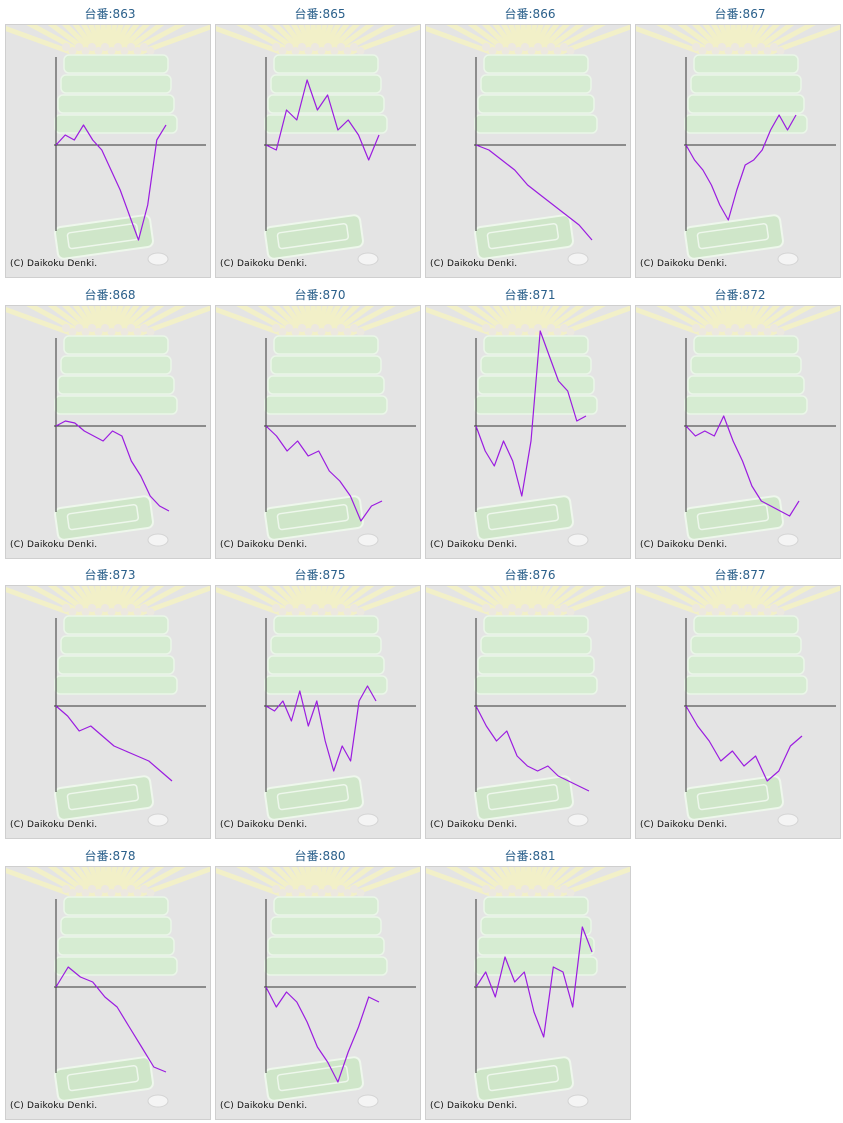  I want to click on machine-cell: 台番:868 (C) Daikoku Denki., so click(110, 421).